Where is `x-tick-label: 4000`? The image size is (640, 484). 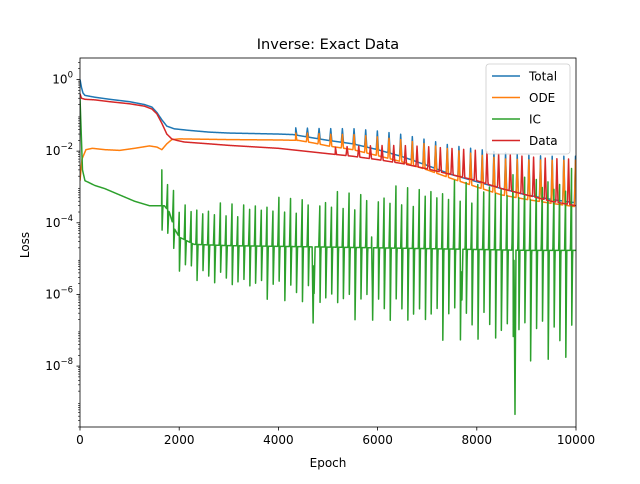
x-tick-label: 4000 is located at coordinates (278, 440).